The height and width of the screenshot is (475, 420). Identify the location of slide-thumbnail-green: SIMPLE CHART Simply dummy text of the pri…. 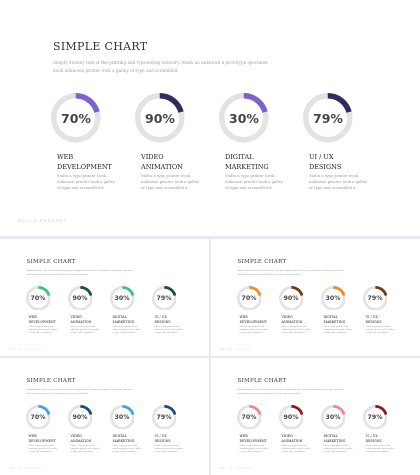
(104, 297).